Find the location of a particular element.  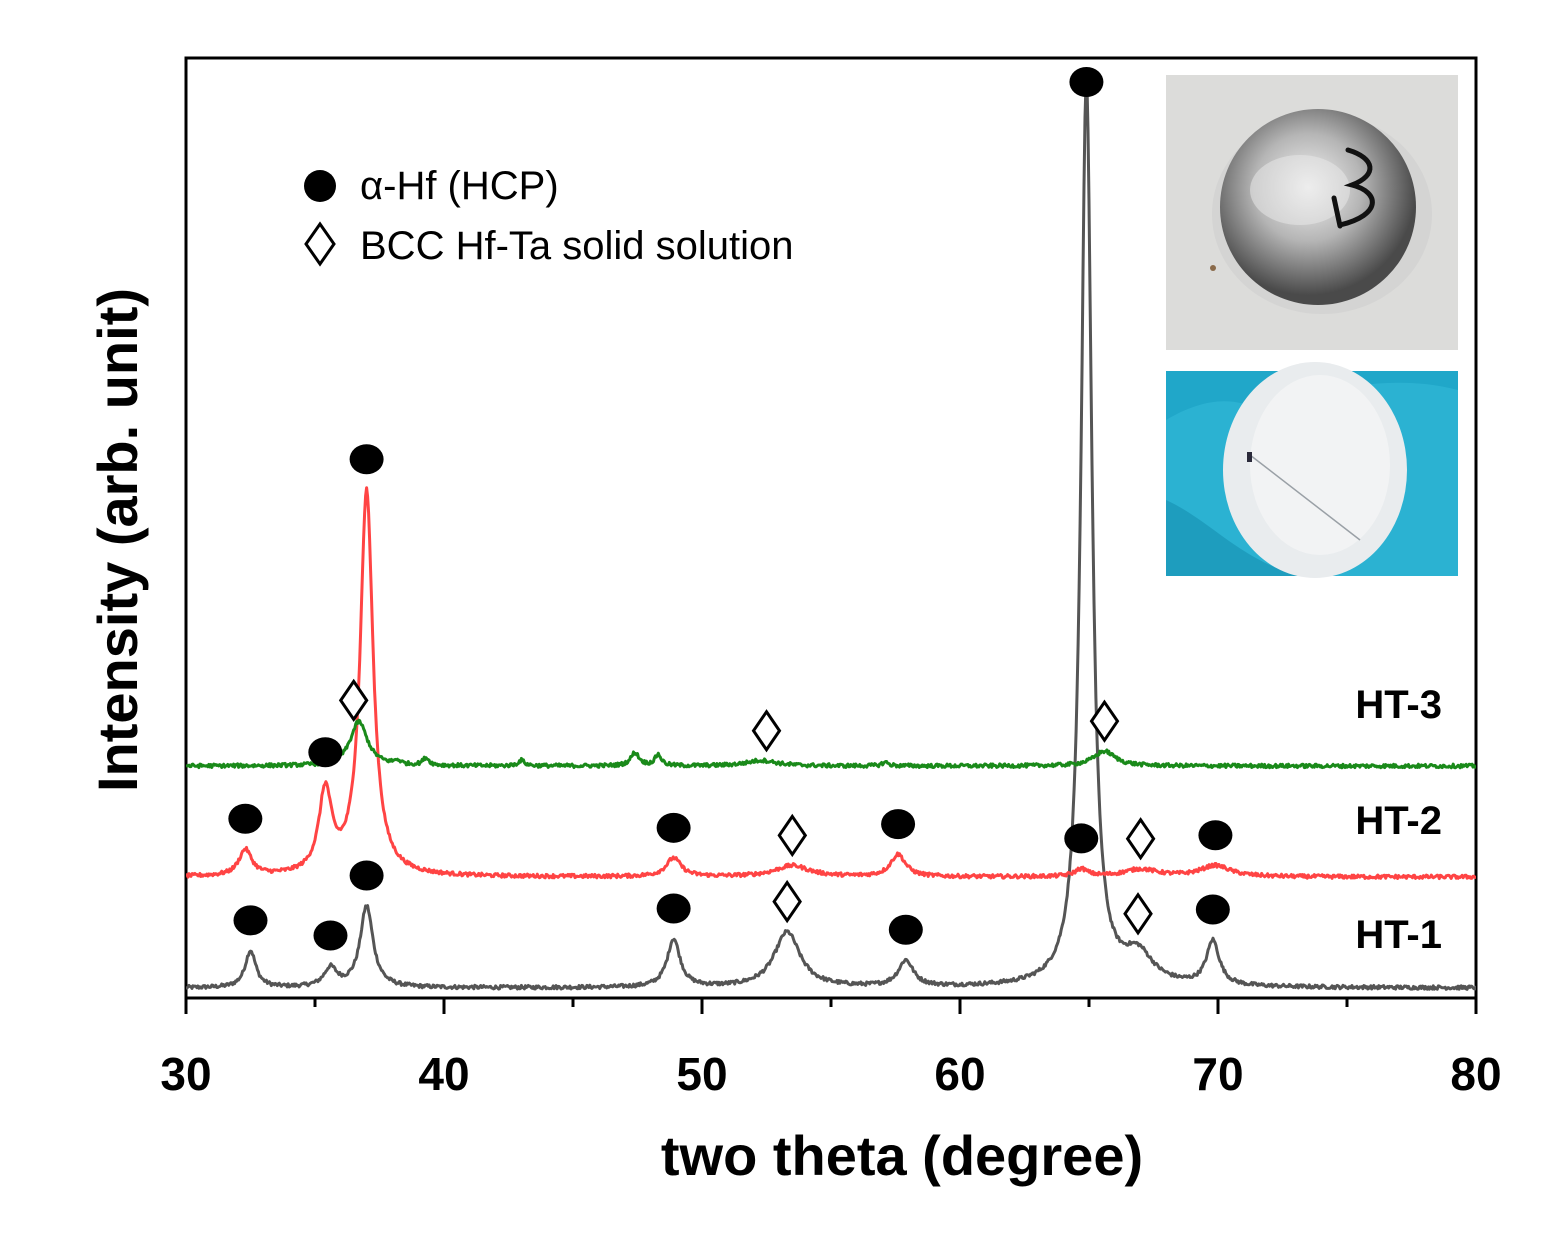

x-tick-label: 70 is located at coordinates (1217, 1074).